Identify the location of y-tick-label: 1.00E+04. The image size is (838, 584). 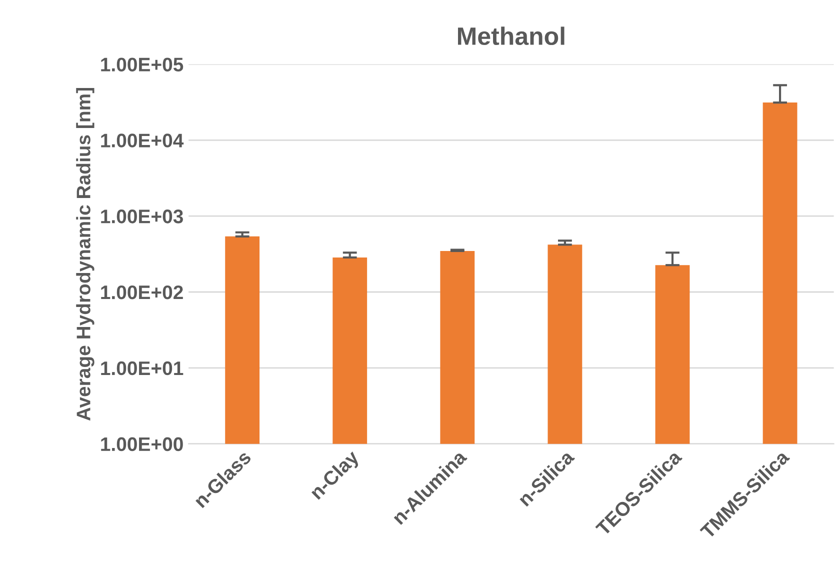
(142, 141).